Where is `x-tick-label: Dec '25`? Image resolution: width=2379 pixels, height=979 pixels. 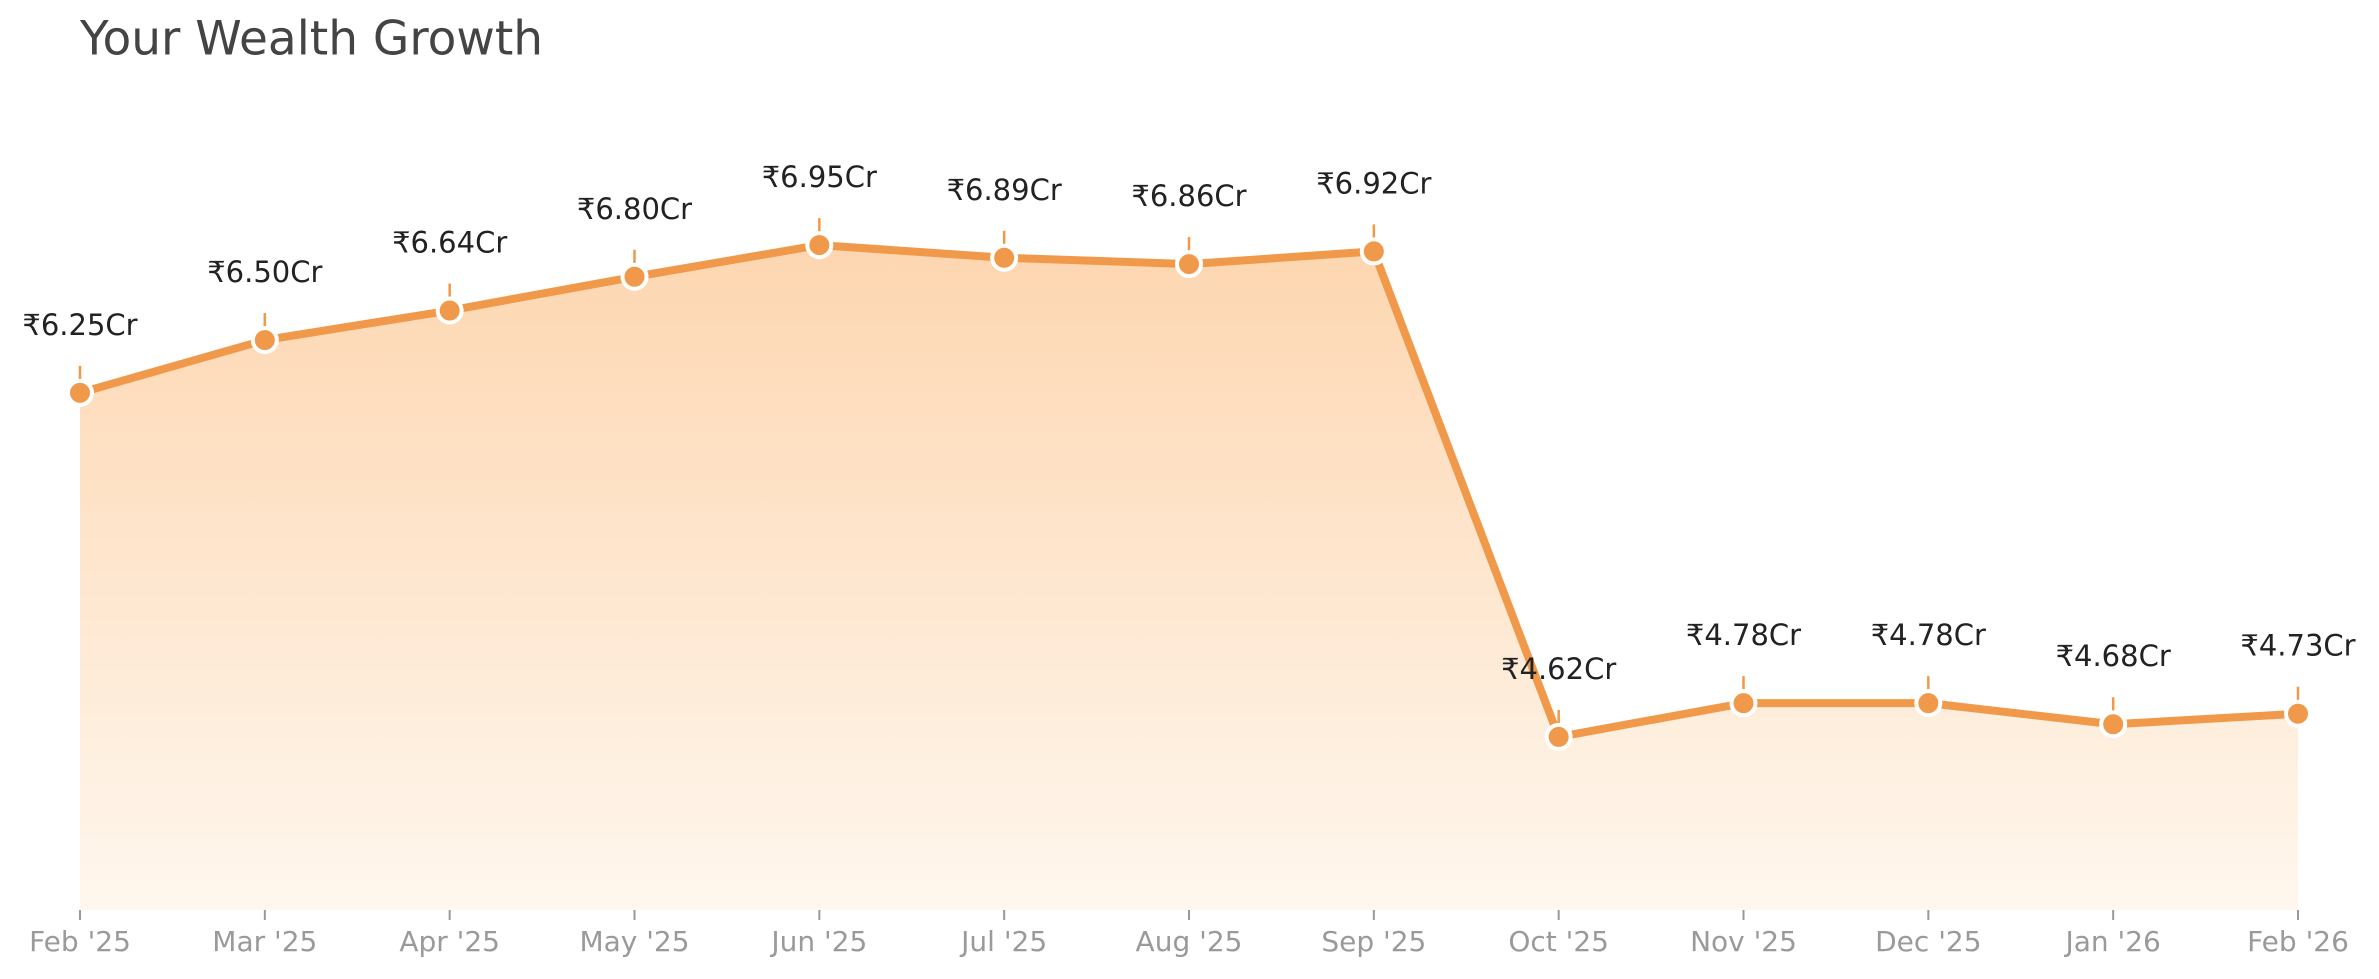 x-tick-label: Dec '25 is located at coordinates (1928, 941).